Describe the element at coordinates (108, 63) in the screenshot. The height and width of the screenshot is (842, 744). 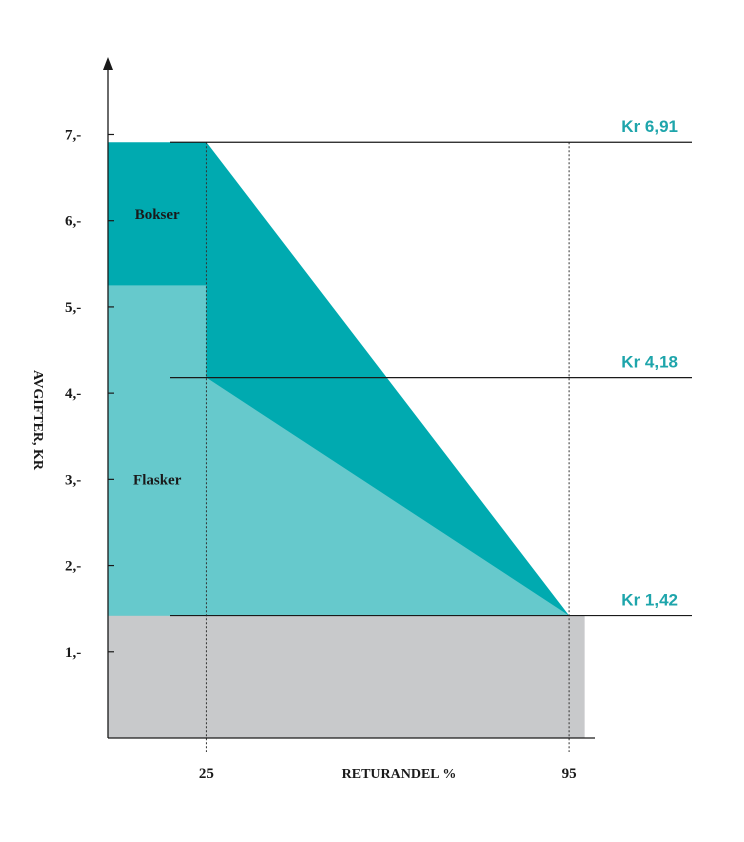
I see `y-axis-arrow-icon` at that location.